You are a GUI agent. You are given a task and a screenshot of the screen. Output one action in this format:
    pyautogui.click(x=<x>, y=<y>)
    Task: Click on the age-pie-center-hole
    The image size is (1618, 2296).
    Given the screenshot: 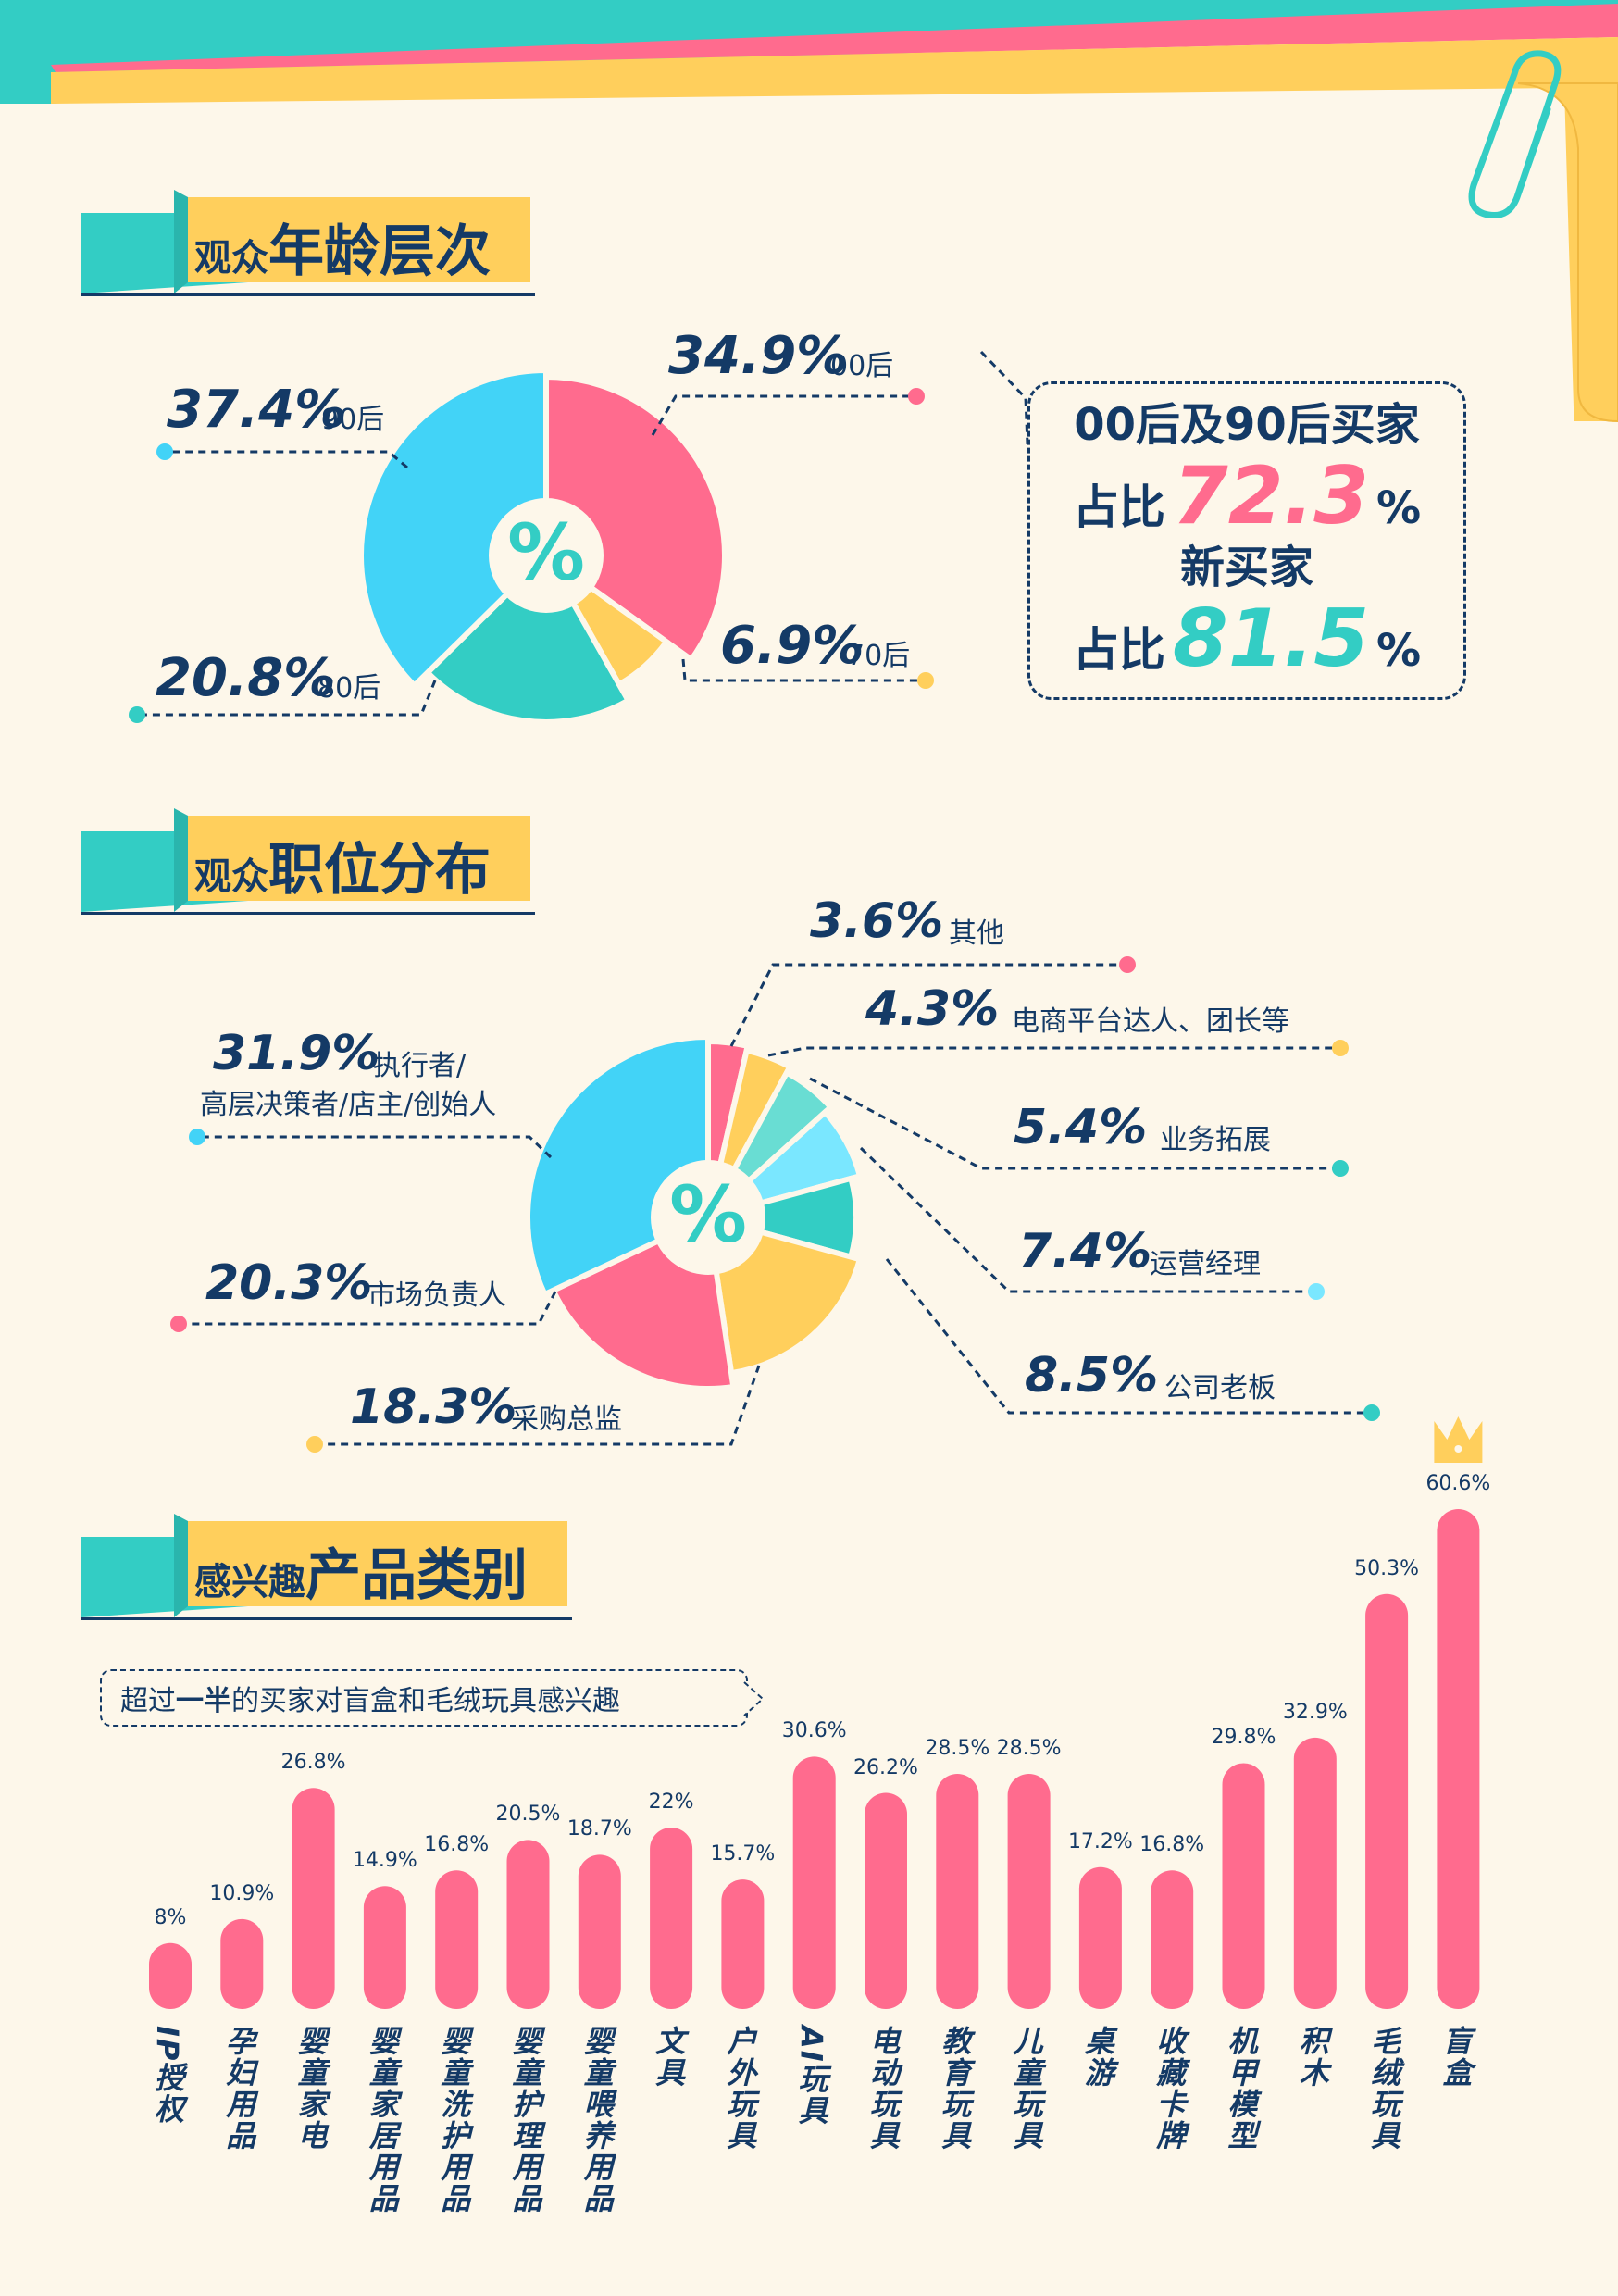 What is the action you would take?
    pyautogui.click(x=546, y=555)
    